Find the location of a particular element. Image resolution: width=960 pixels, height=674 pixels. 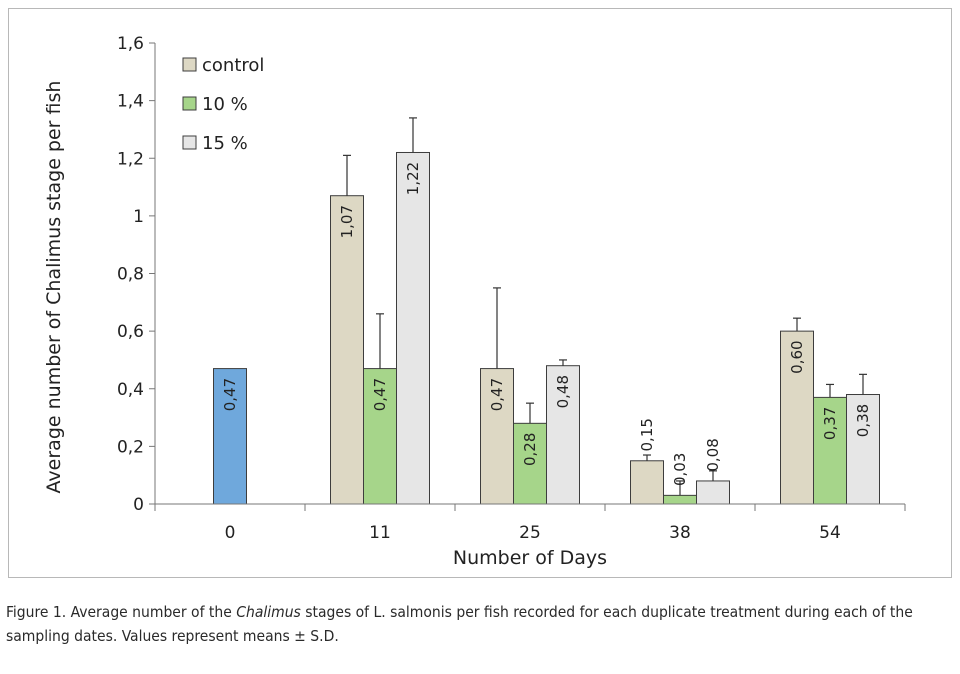

data-label: 1,22 is located at coordinates (413, 178).